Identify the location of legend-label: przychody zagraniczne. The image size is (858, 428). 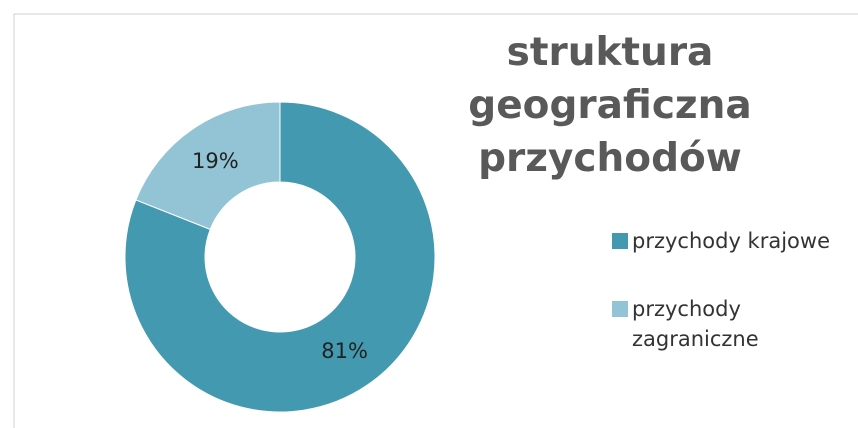
(695, 324).